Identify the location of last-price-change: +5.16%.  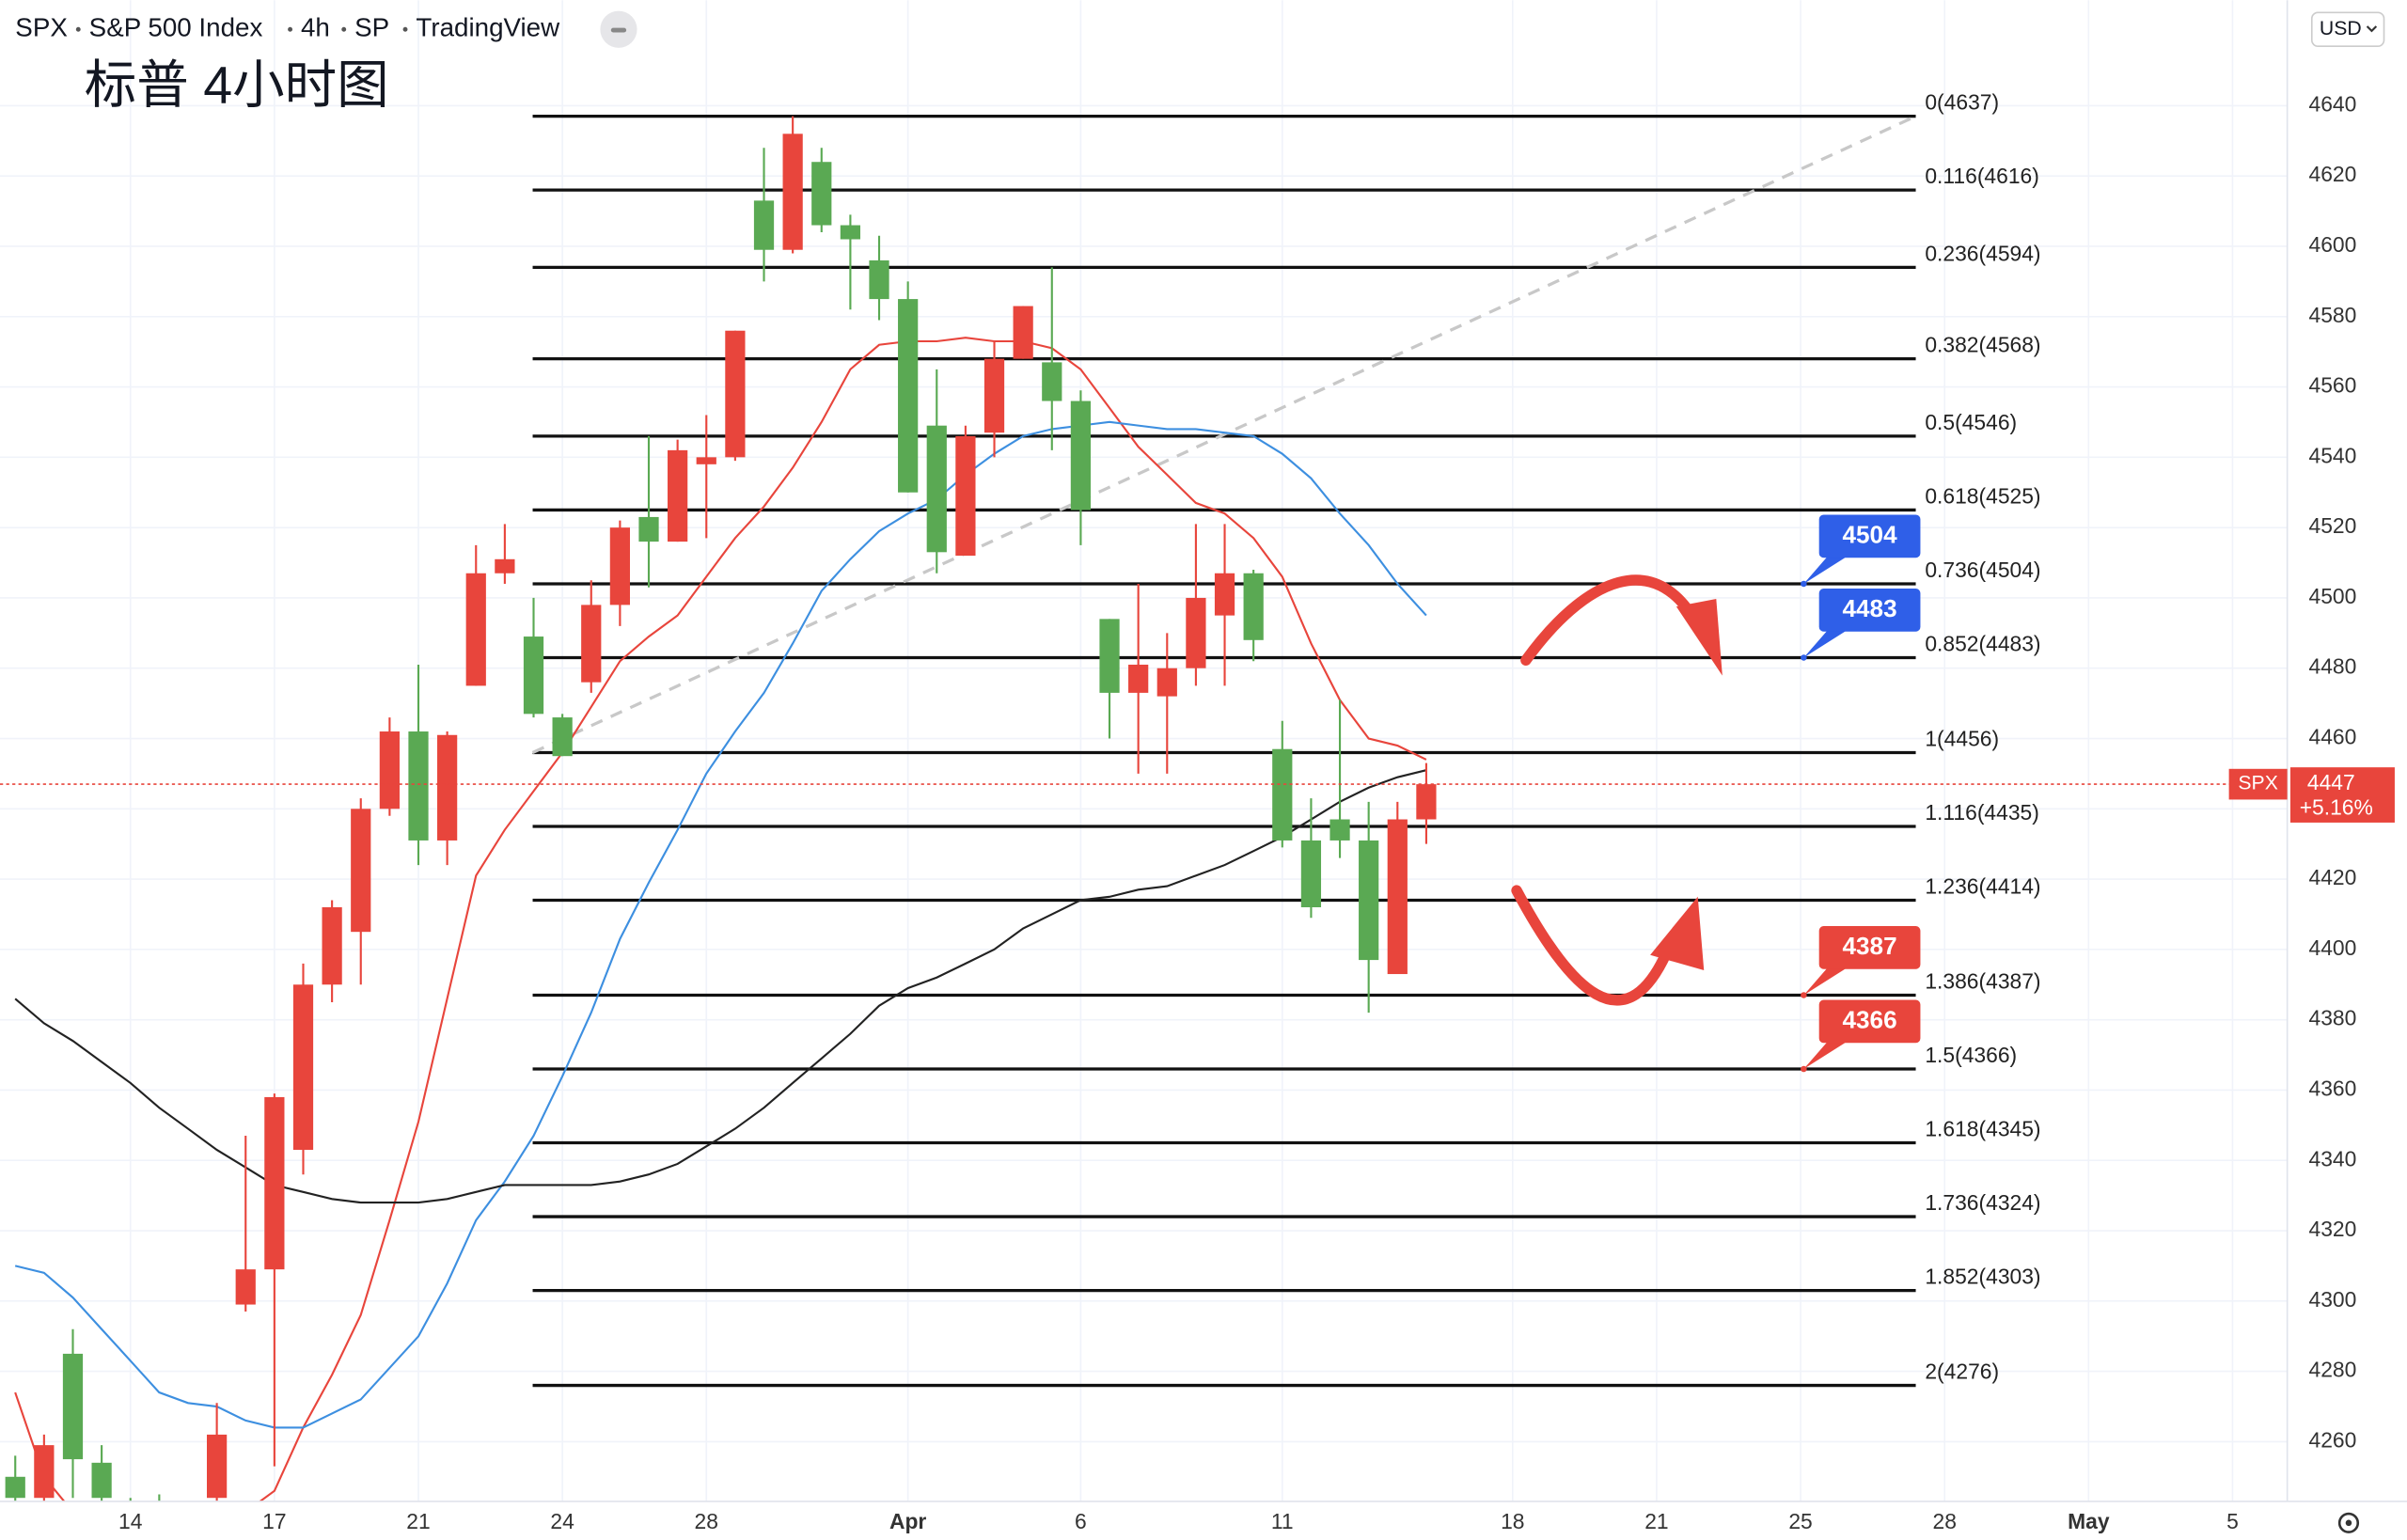
(2336, 806).